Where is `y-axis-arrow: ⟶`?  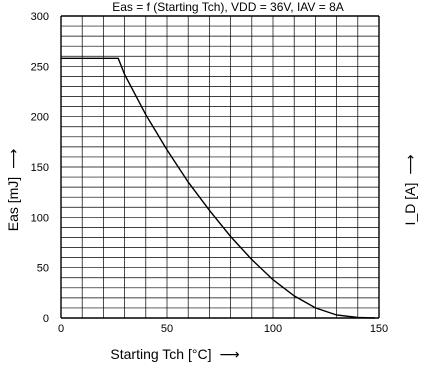 y-axis-arrow: ⟶ is located at coordinates (13, 159).